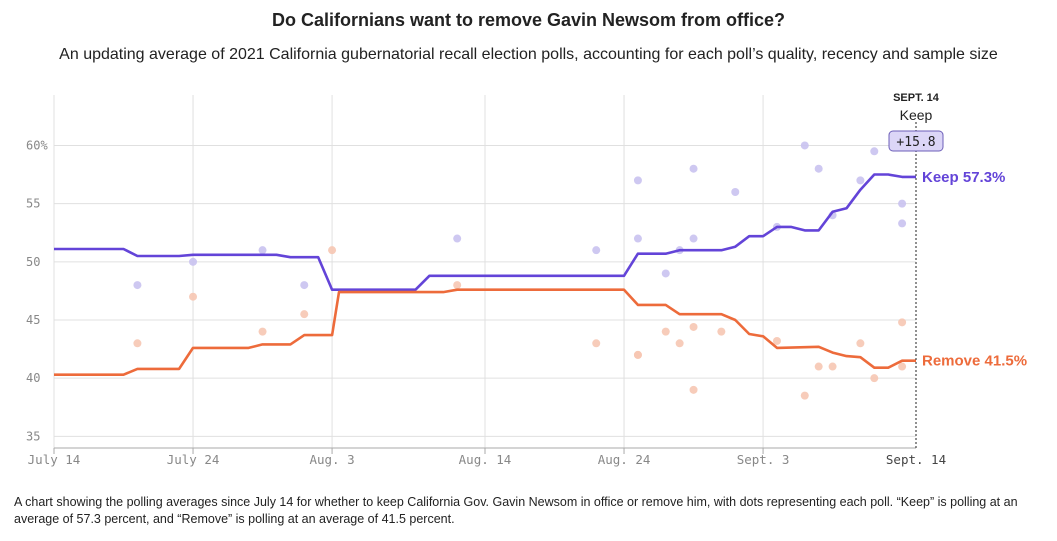  I want to click on x-tick-label: Aug. 3, so click(331, 459).